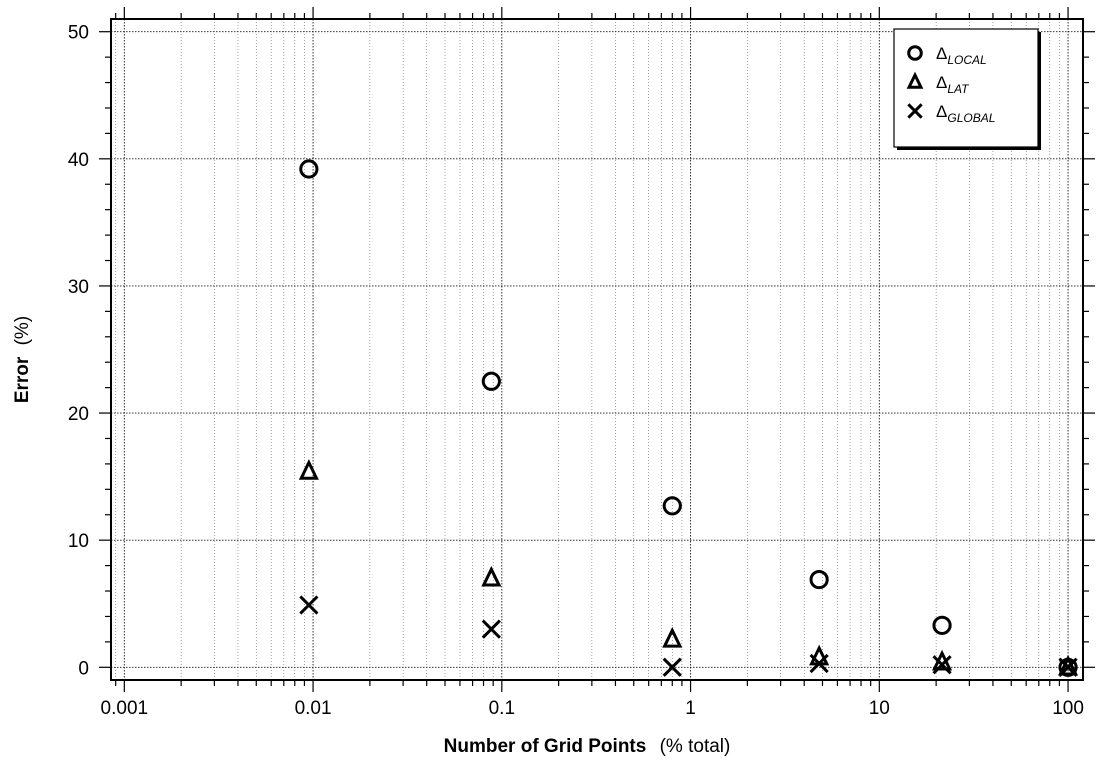 The image size is (1097, 764). Describe the element at coordinates (690, 708) in the screenshot. I see `x-tick-label: 1` at that location.